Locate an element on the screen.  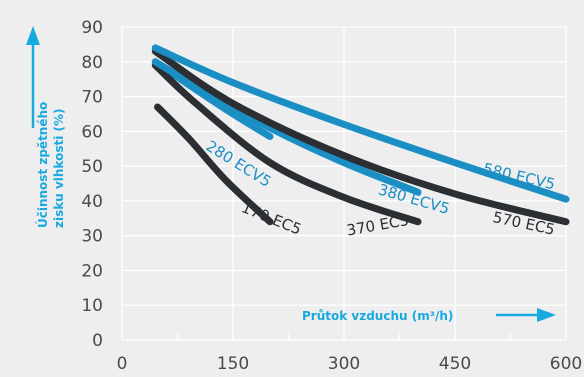
x-tick-label: 600 is located at coordinates (566, 364).